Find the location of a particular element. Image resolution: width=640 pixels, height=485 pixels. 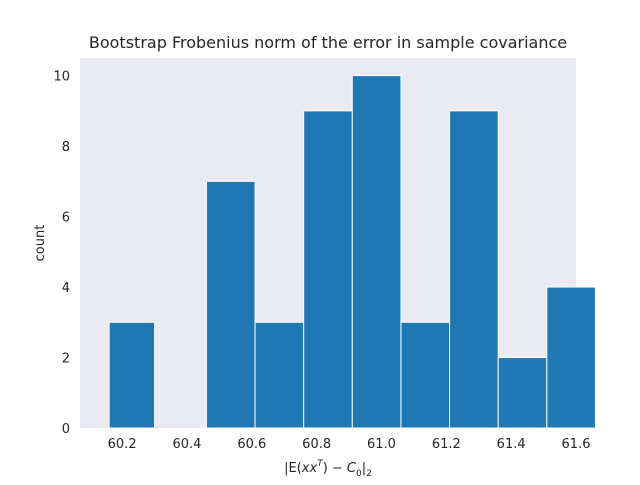

x-label-sub1: 0 is located at coordinates (359, 474).